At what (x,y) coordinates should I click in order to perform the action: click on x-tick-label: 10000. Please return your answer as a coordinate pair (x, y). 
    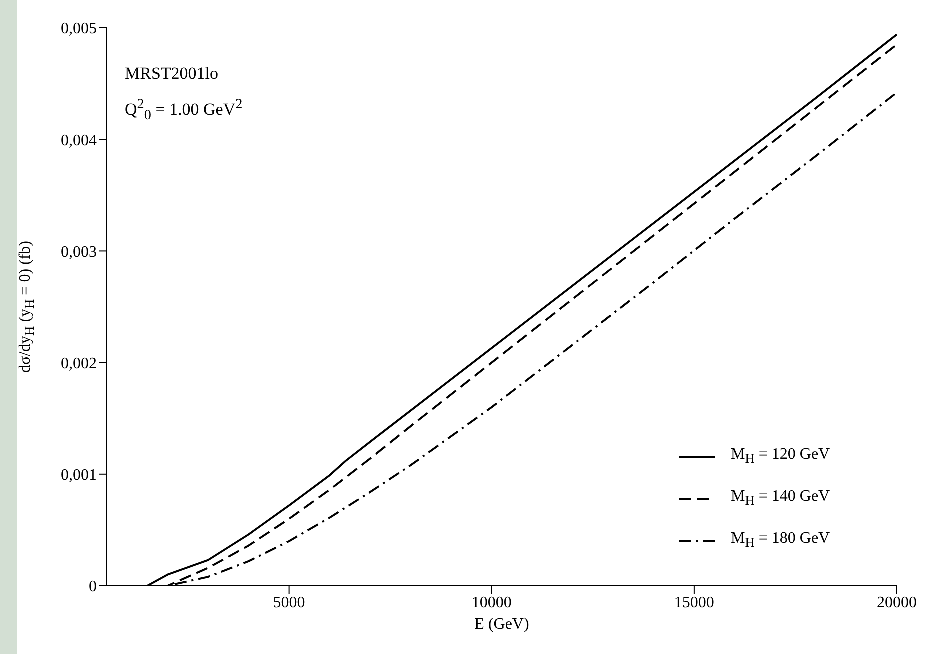
    Looking at the image, I should click on (492, 603).